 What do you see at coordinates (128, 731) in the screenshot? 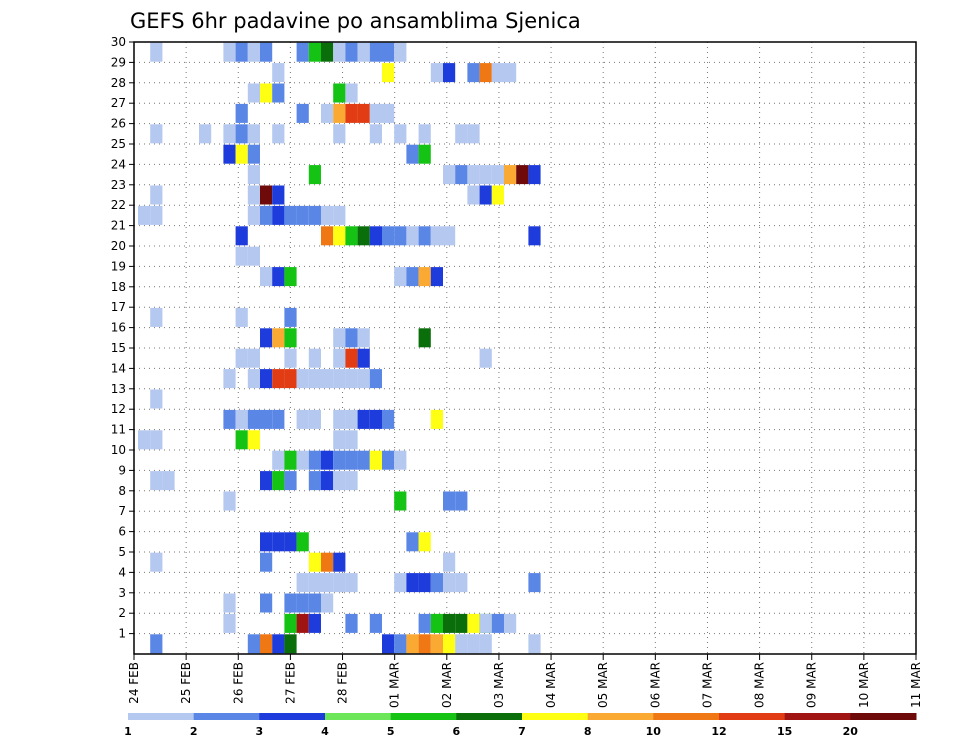
I see `legend-label: 1` at bounding box center [128, 731].